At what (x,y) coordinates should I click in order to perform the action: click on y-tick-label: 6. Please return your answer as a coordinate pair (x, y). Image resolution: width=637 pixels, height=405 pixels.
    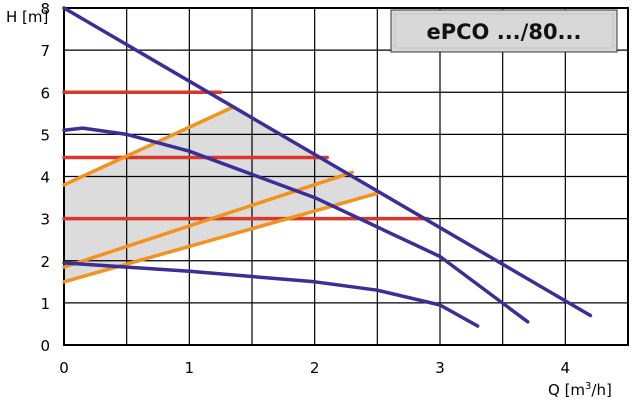
    Looking at the image, I should click on (45, 93).